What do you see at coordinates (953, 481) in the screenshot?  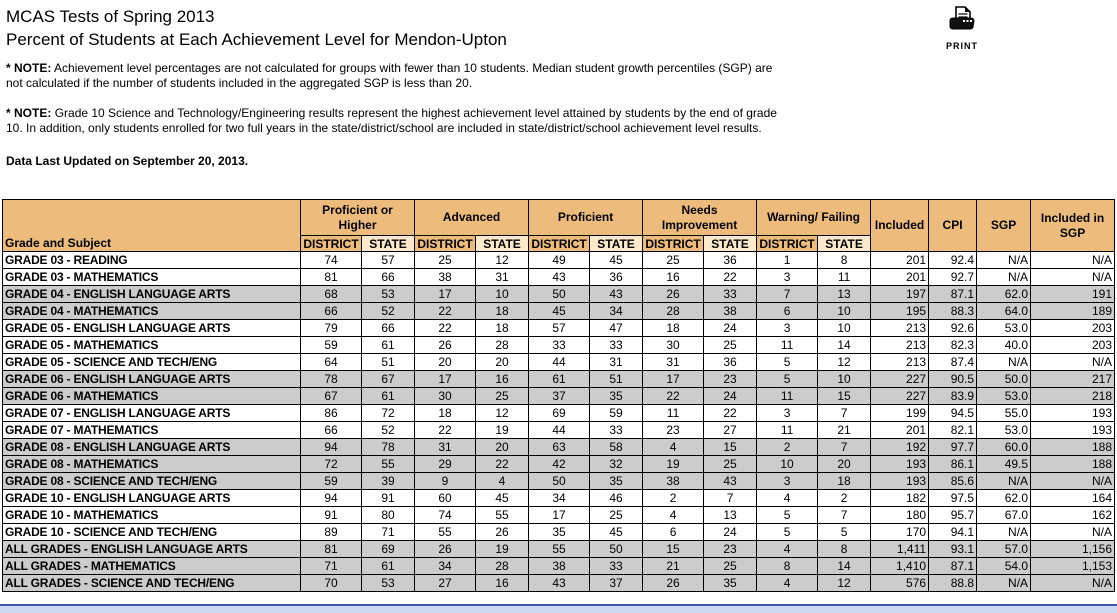 I see `summary-cell: 85.6` at bounding box center [953, 481].